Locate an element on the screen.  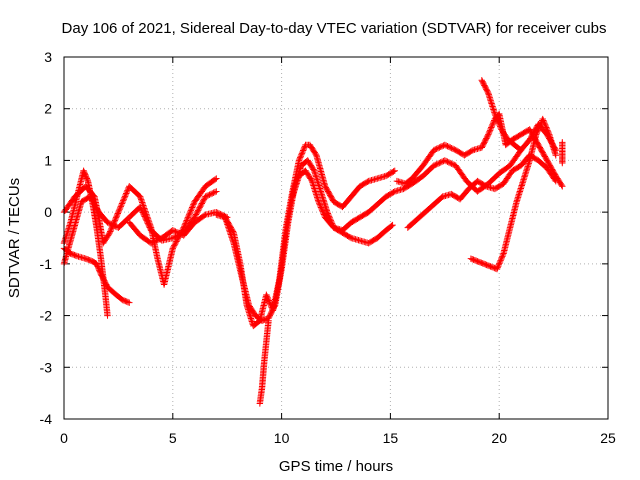
x-tick-label: 0 is located at coordinates (64, 438).